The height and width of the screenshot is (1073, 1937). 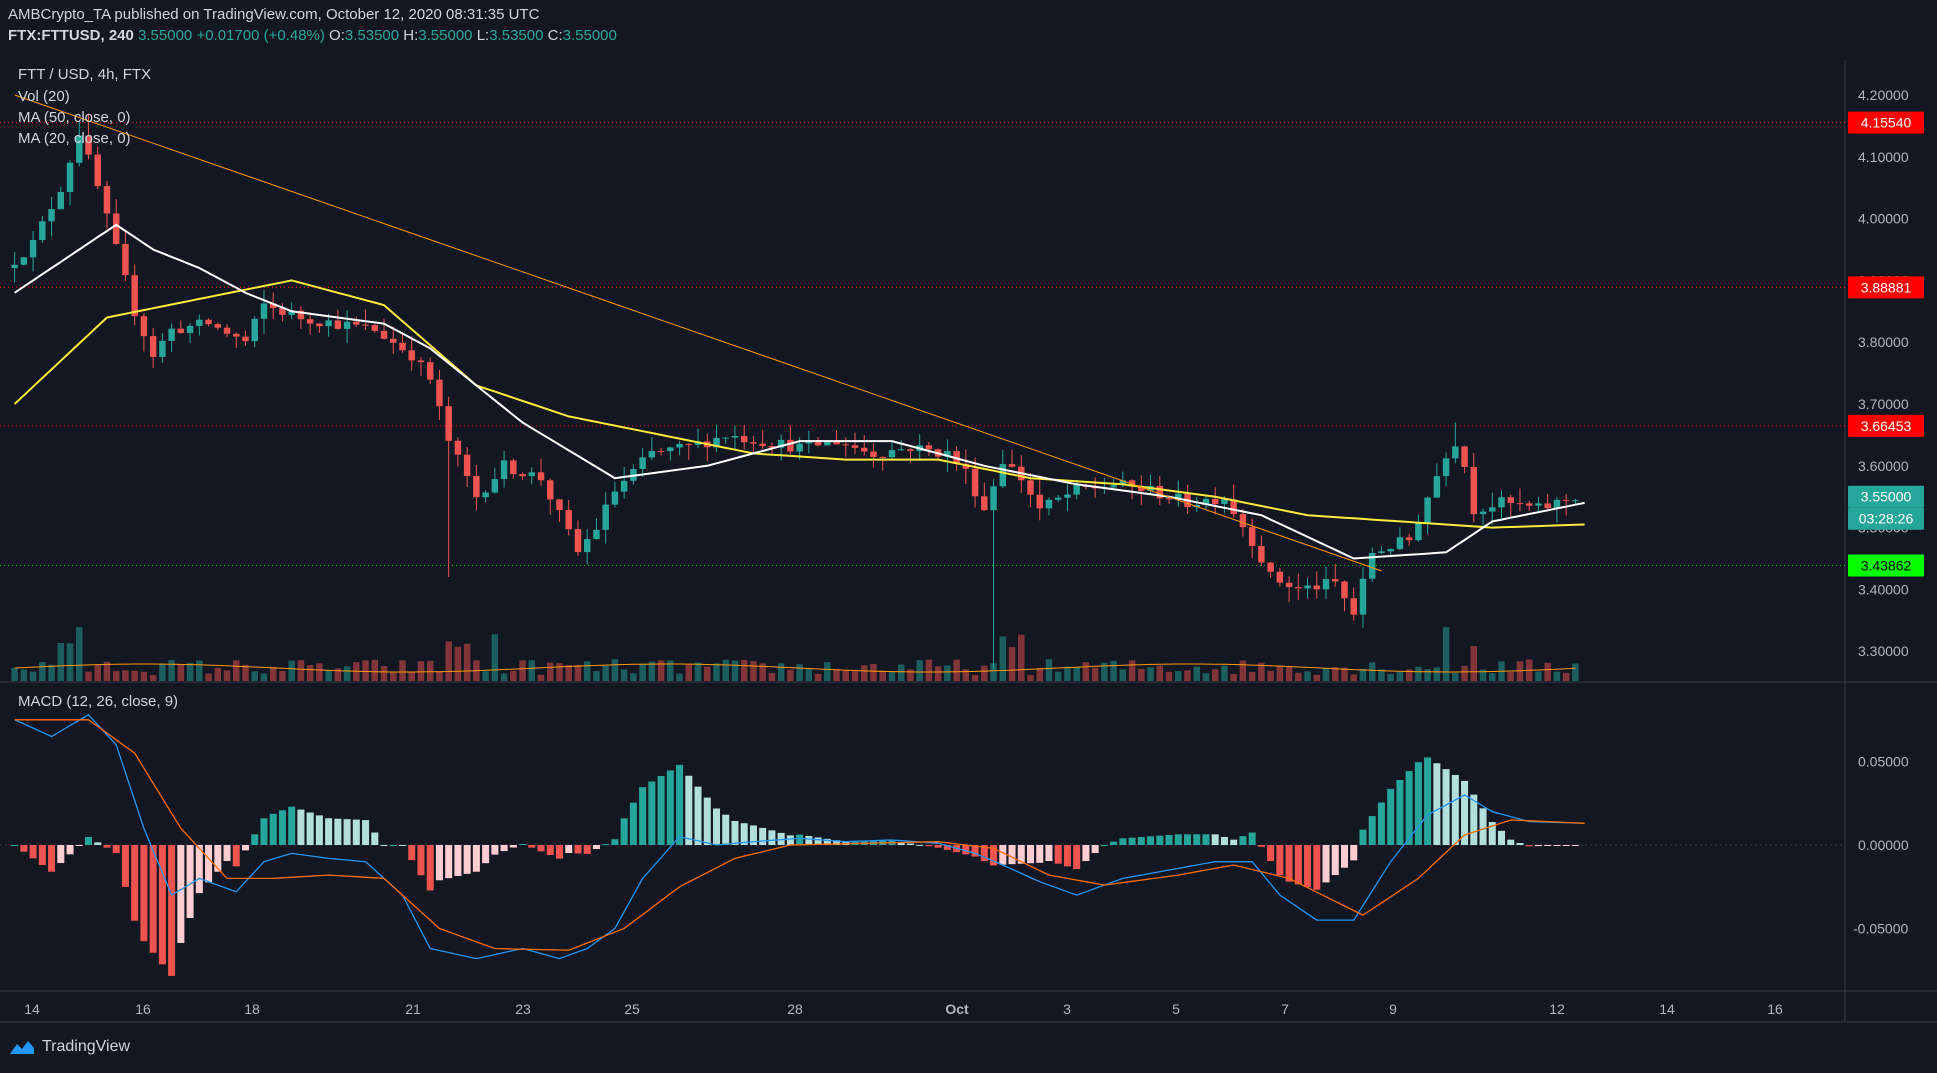 I want to click on tradingview-logo: TradingView, so click(x=69, y=1047).